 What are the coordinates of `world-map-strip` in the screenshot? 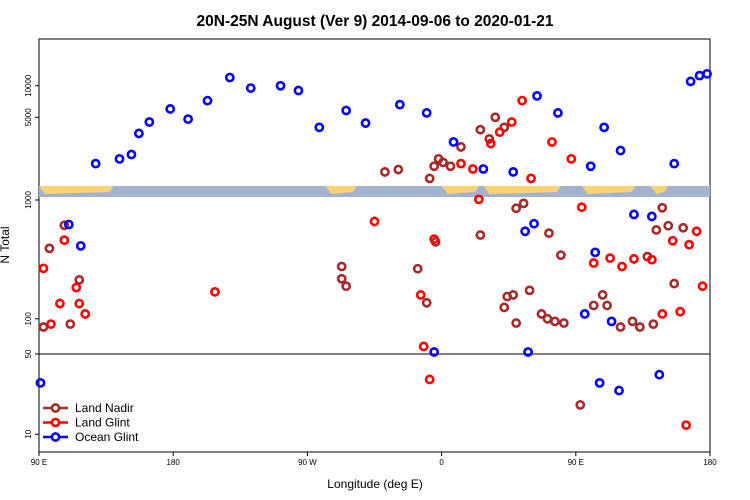 It's located at (374, 191).